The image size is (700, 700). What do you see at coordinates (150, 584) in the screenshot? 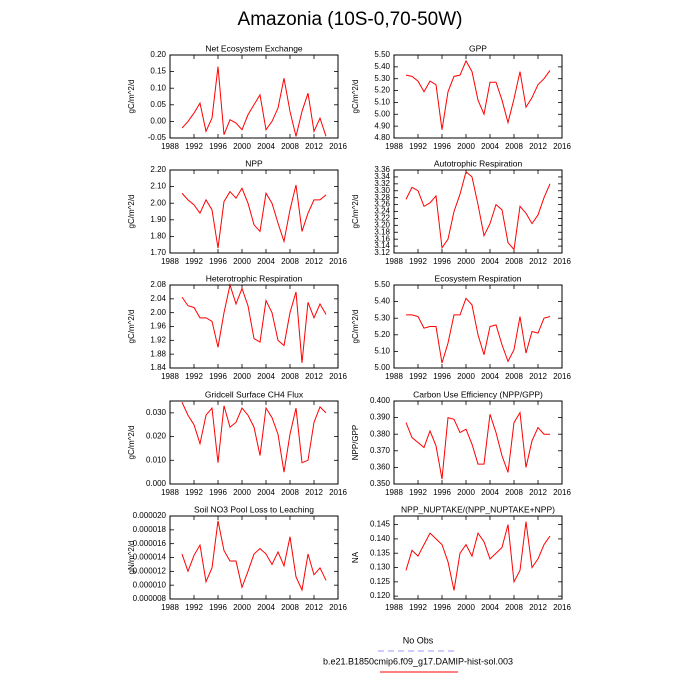
I see `y-tick-label: 0.000010` at bounding box center [150, 584].